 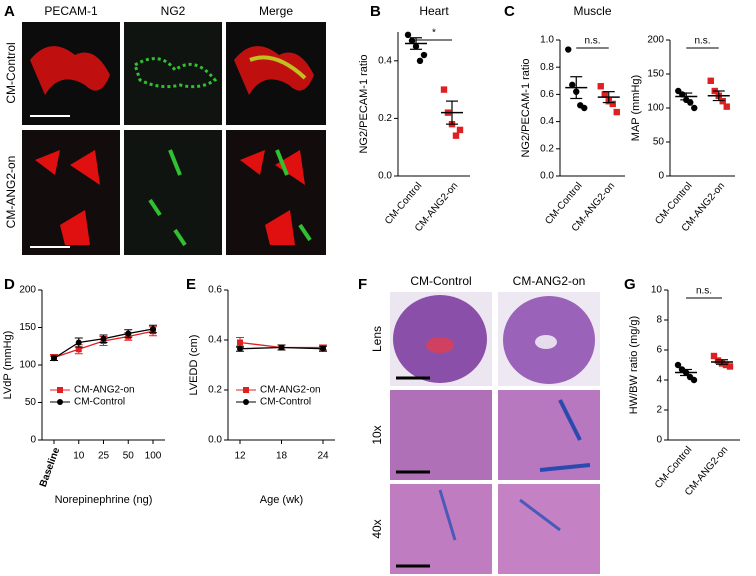 I want to click on x-tick-label: 10, so click(x=79, y=456).